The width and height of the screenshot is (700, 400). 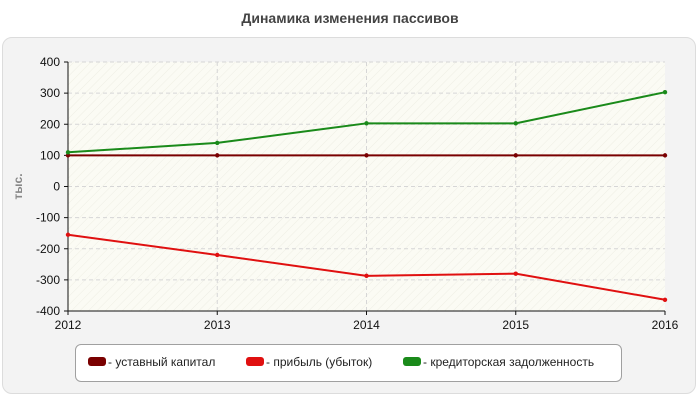 I want to click on x-tick-label: 2014, so click(x=366, y=325).